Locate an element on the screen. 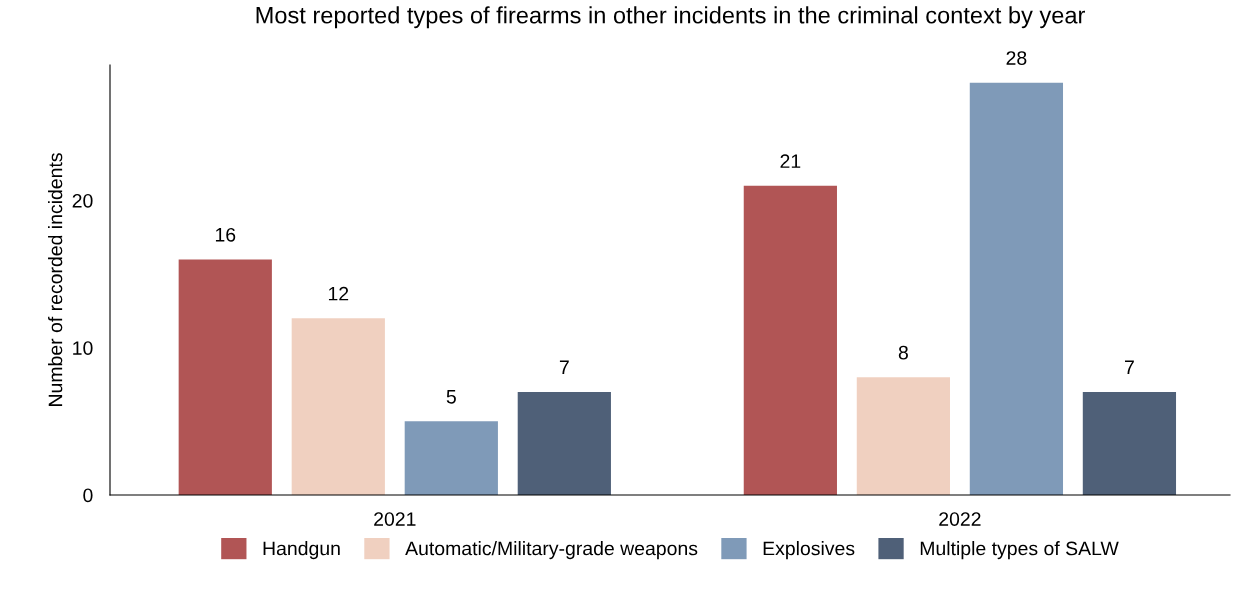  legend-label: Explosives is located at coordinates (809, 550).